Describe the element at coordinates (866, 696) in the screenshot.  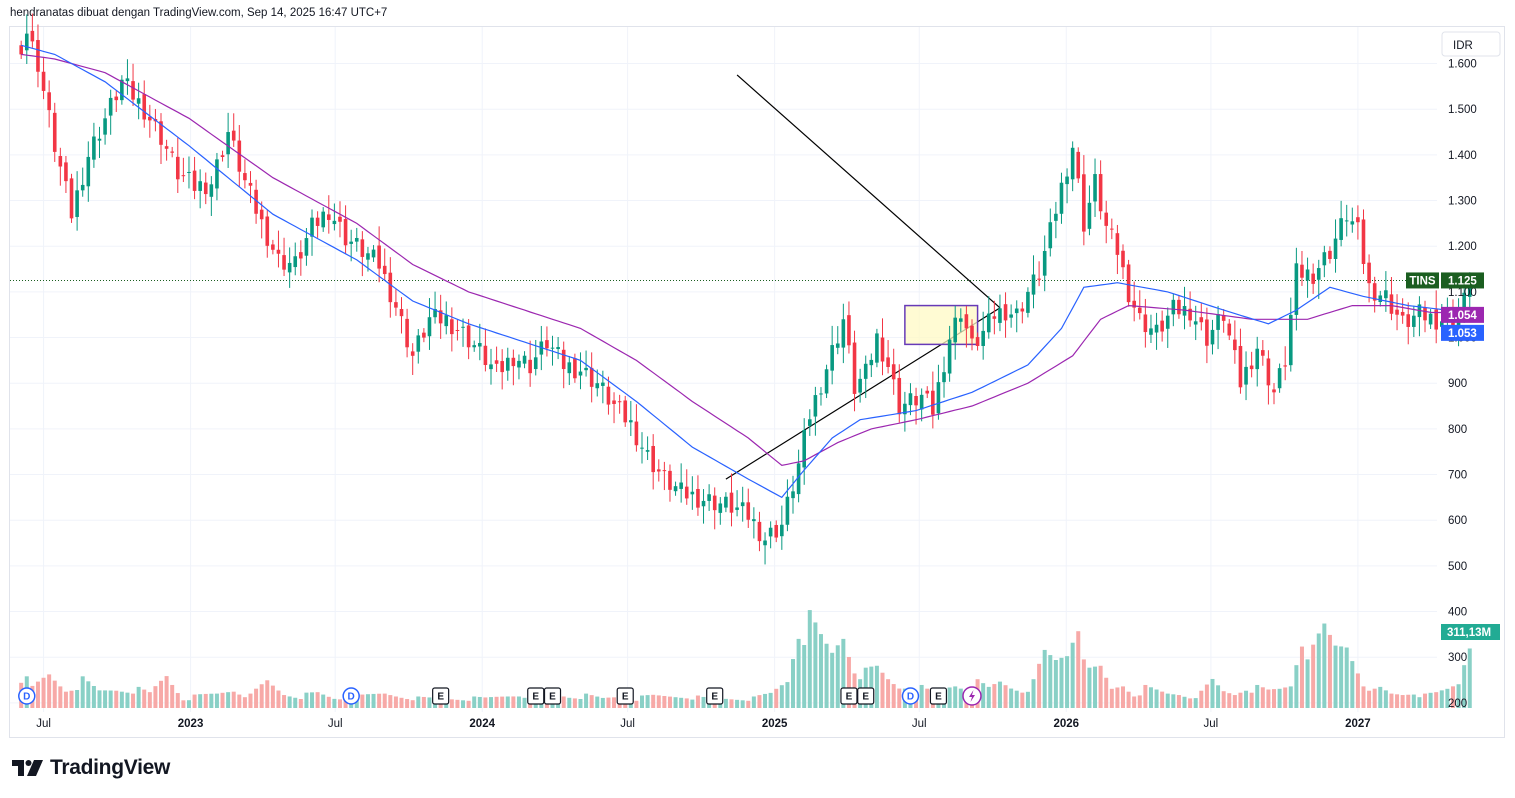
I see `earnings-marker` at that location.